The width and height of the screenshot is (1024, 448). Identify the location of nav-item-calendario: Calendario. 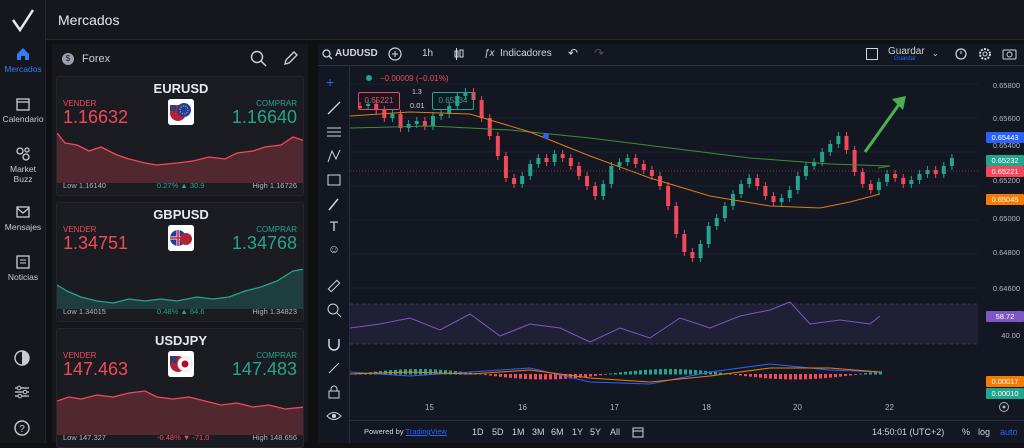
(23, 110).